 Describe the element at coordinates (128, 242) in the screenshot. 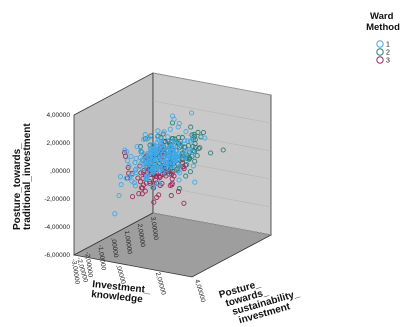

I see `x-tick-label: 1,00000` at that location.